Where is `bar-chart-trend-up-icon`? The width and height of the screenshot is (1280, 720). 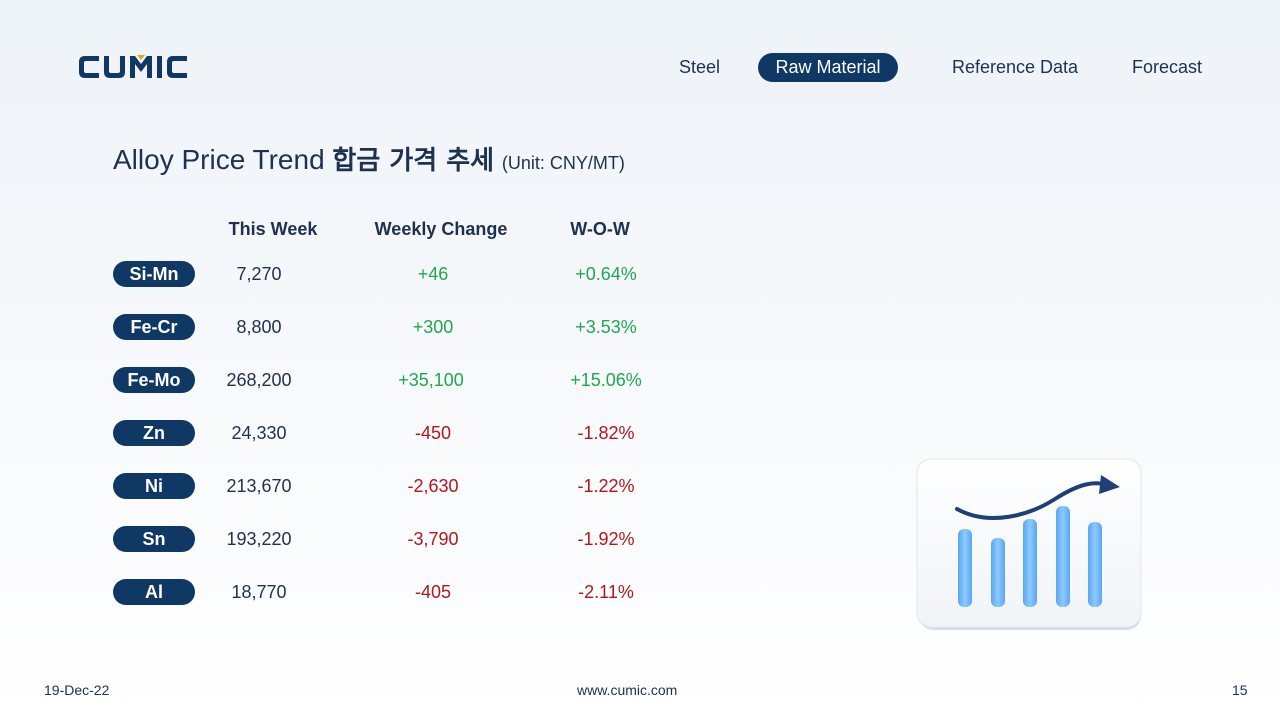 bar-chart-trend-up-icon is located at coordinates (1029, 544).